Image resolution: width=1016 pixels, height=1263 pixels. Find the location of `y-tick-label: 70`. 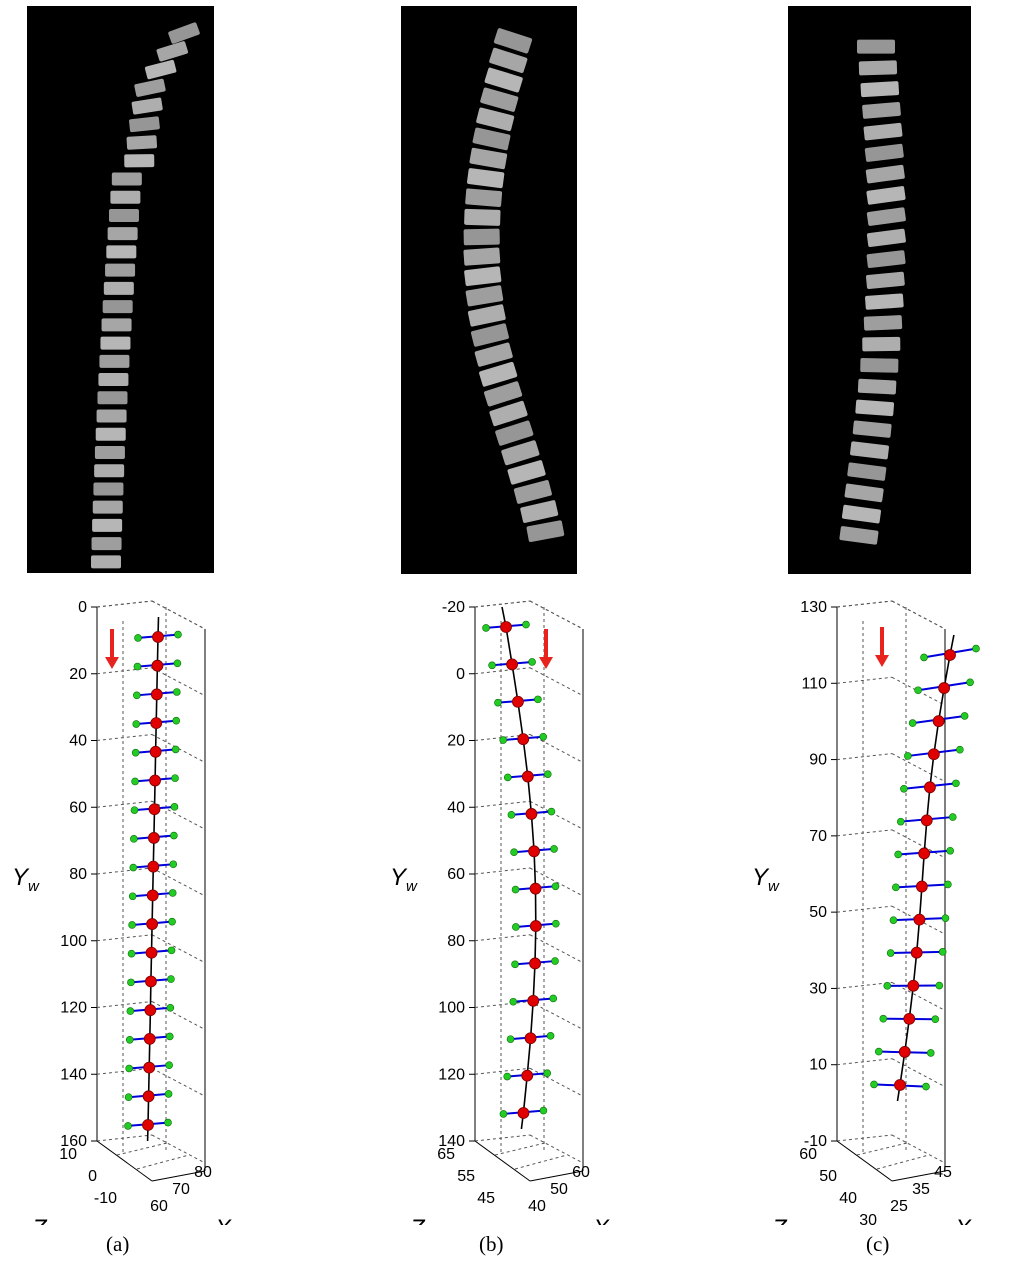

y-tick-label: 70 is located at coordinates (818, 836).